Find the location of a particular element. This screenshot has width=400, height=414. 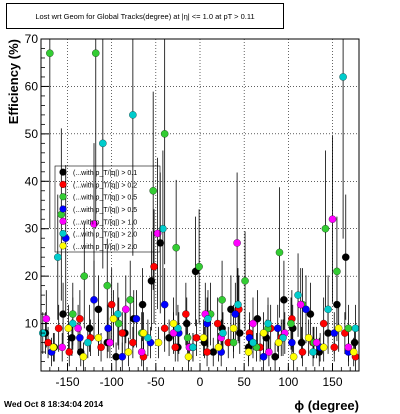

x-tick-label: 100 is located at coordinates (288, 382).